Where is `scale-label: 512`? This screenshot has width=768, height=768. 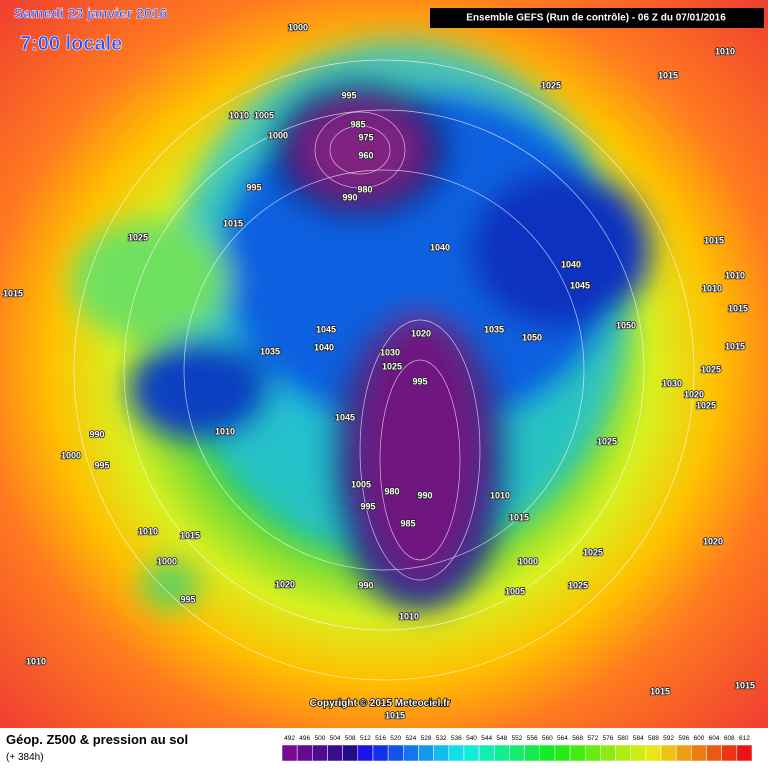
scale-label: 512 is located at coordinates (365, 738).